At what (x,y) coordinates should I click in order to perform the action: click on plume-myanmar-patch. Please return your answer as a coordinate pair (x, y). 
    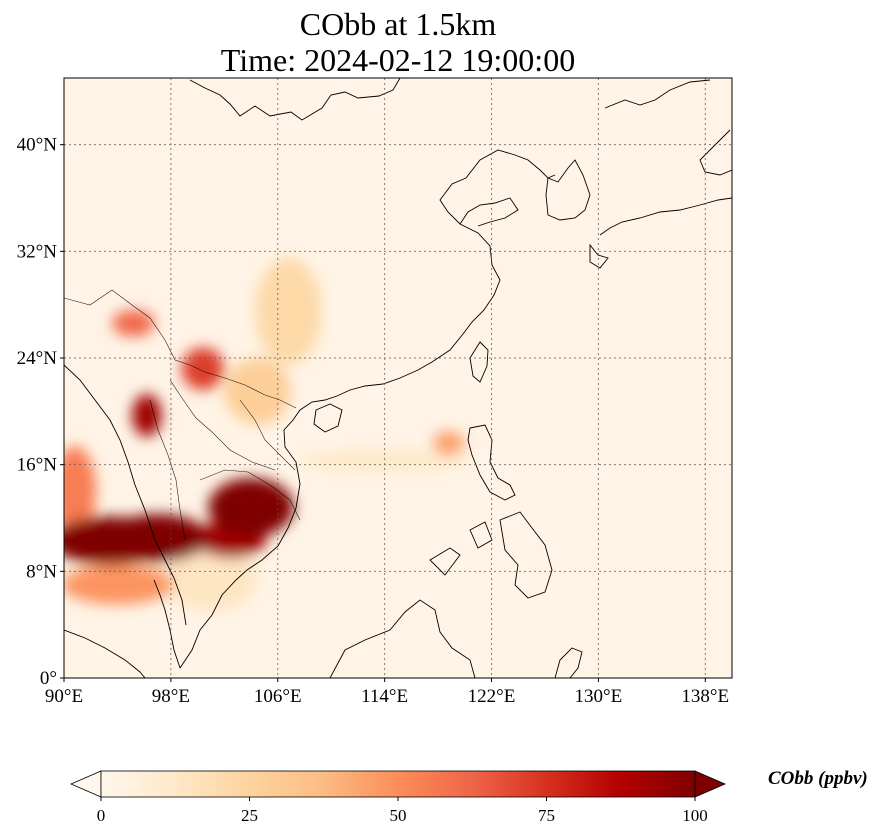
    Looking at the image, I should click on (147, 415).